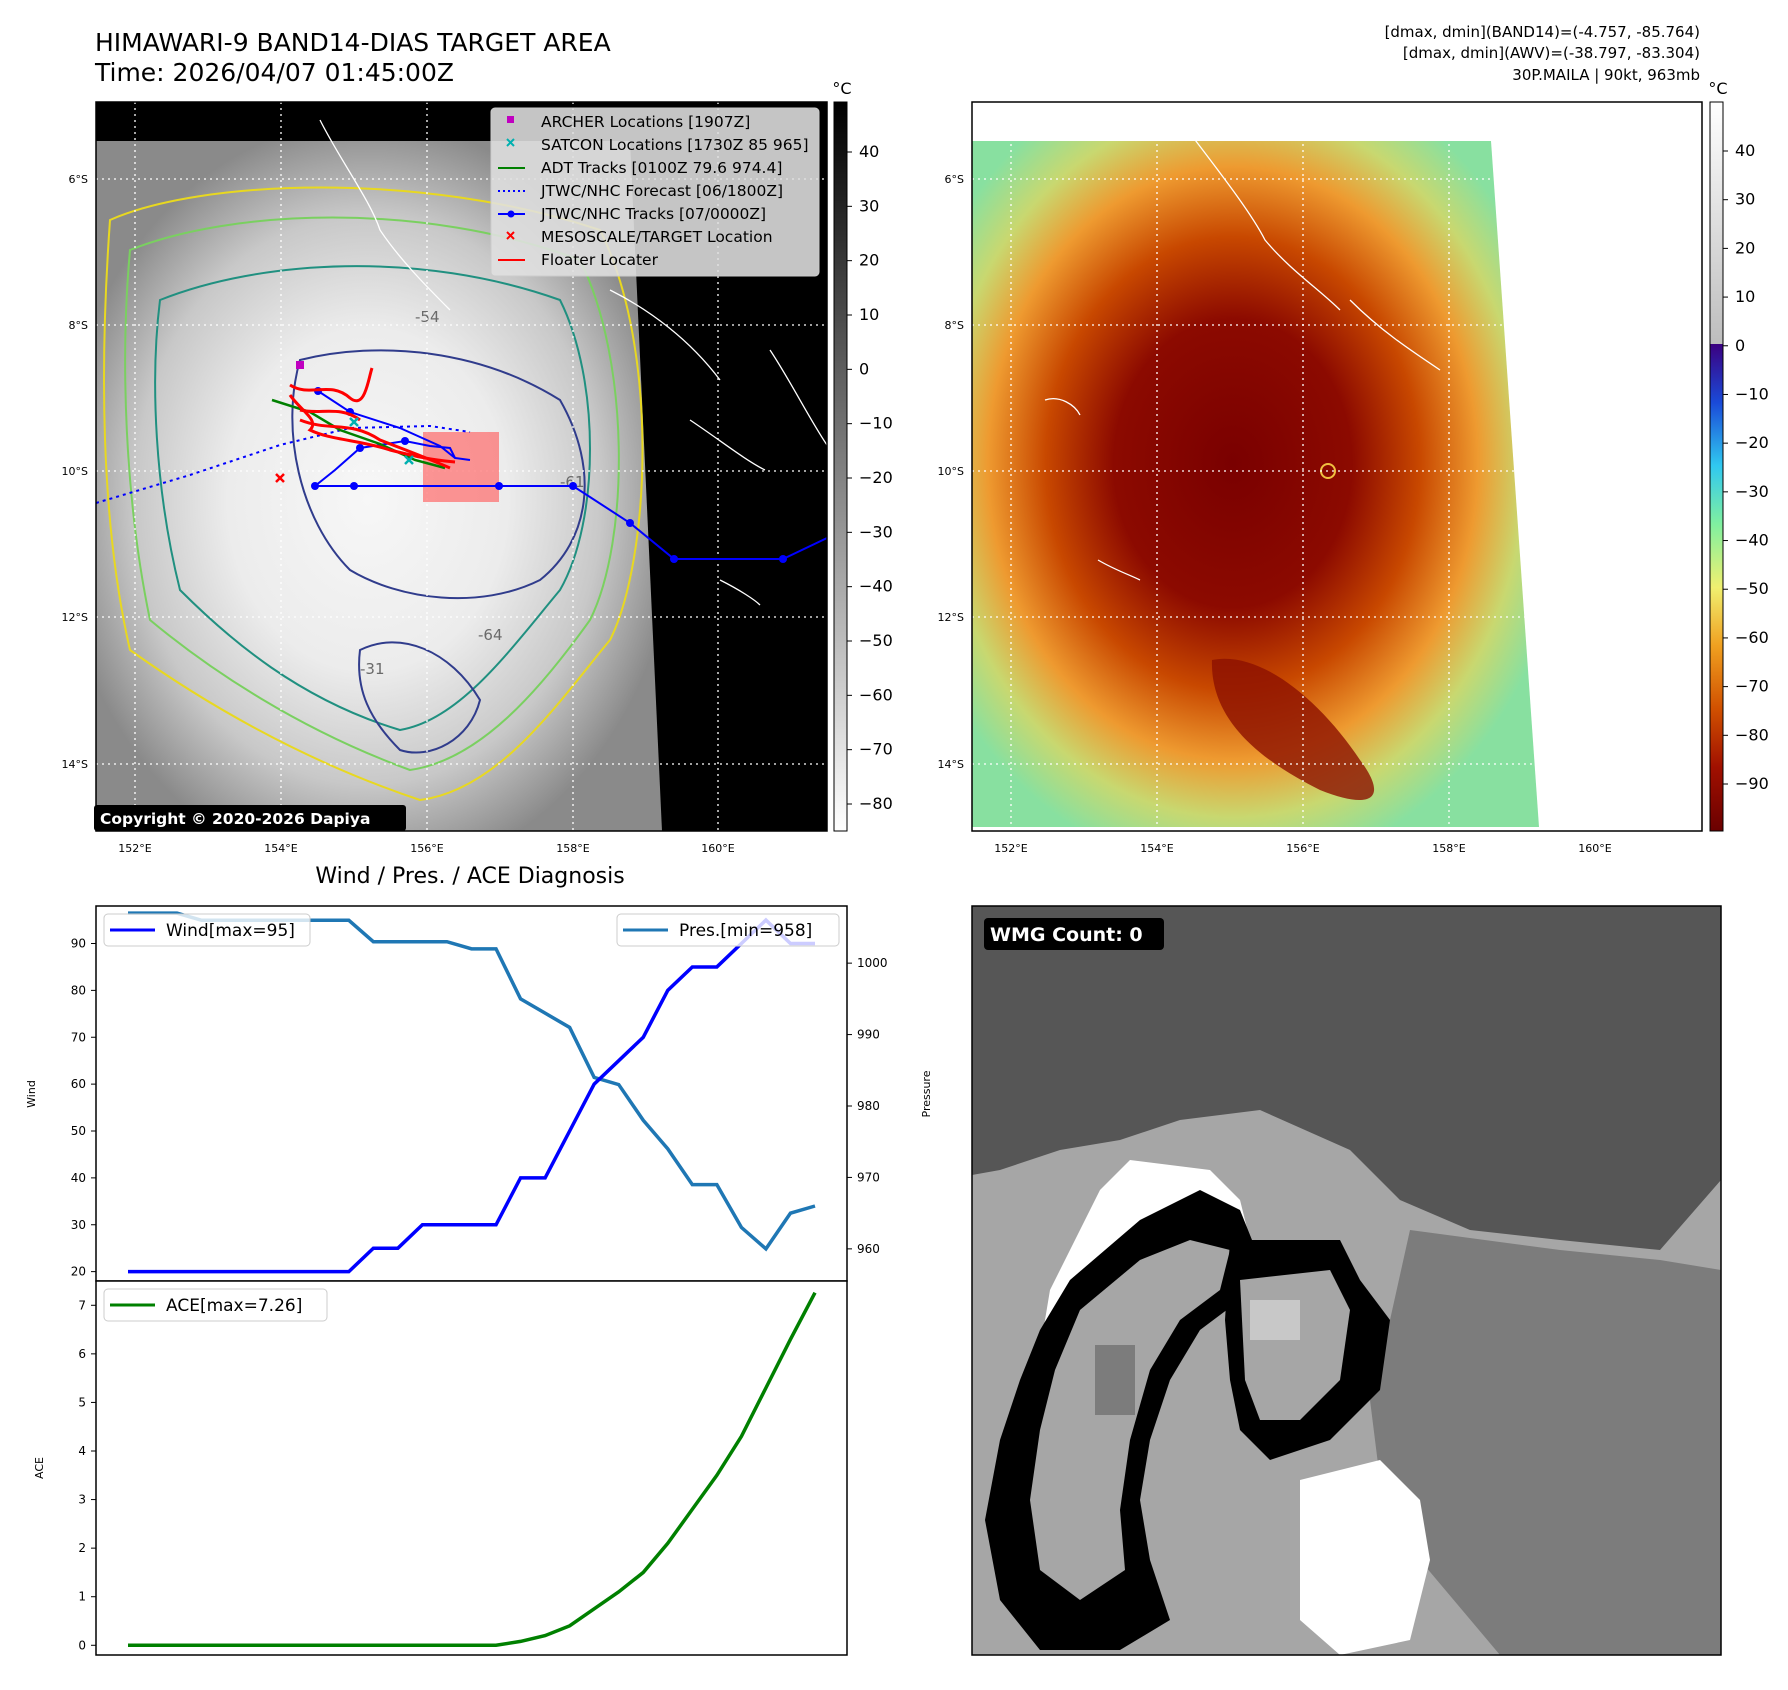  What do you see at coordinates (926, 1093) in the screenshot?
I see `pressure-axis-label: Pressure` at bounding box center [926, 1093].